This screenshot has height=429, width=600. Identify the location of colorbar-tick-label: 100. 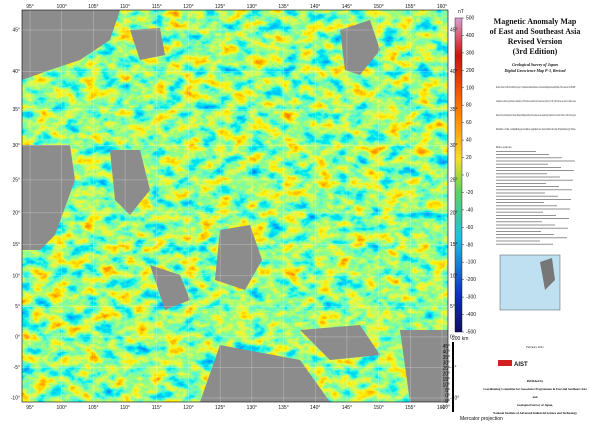
(470, 88).